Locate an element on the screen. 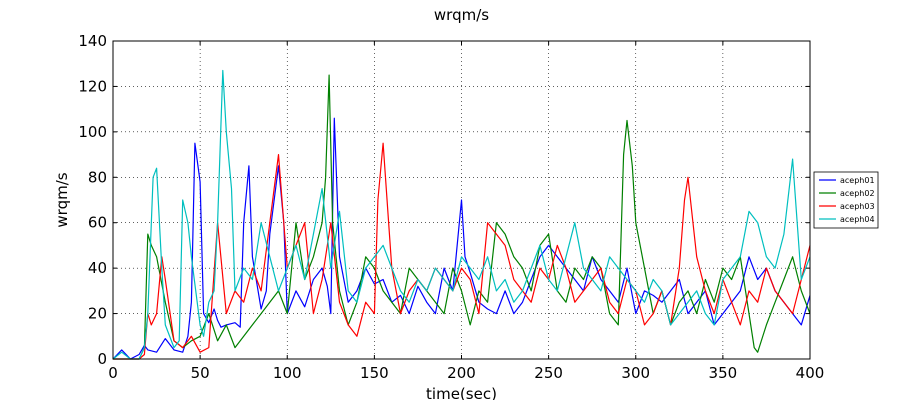 This screenshot has height=400, width=900. legend-label: aceph01 is located at coordinates (857, 180).